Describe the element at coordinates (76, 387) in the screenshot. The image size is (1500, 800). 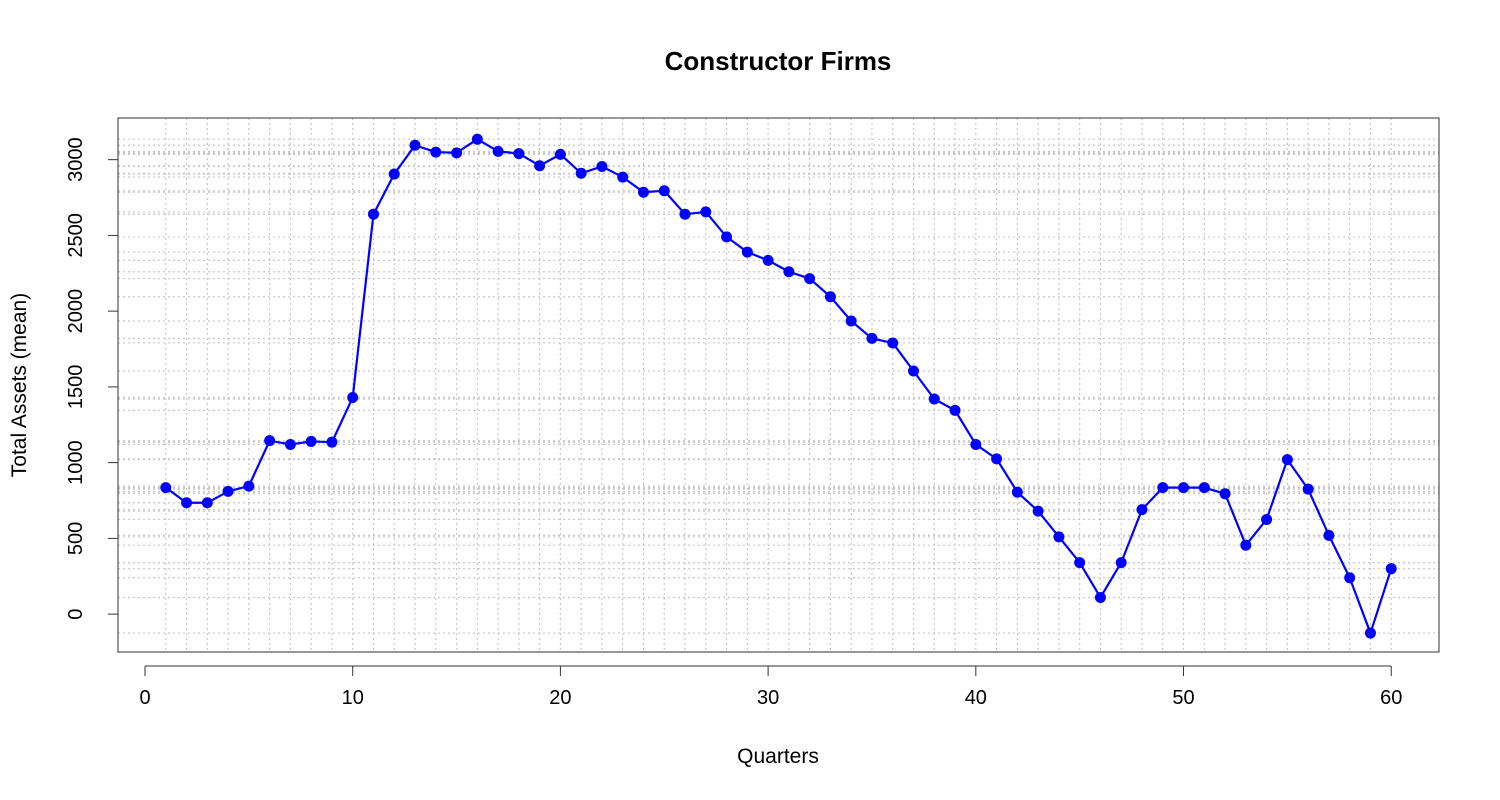
I see `y-tick-label: 1500` at that location.